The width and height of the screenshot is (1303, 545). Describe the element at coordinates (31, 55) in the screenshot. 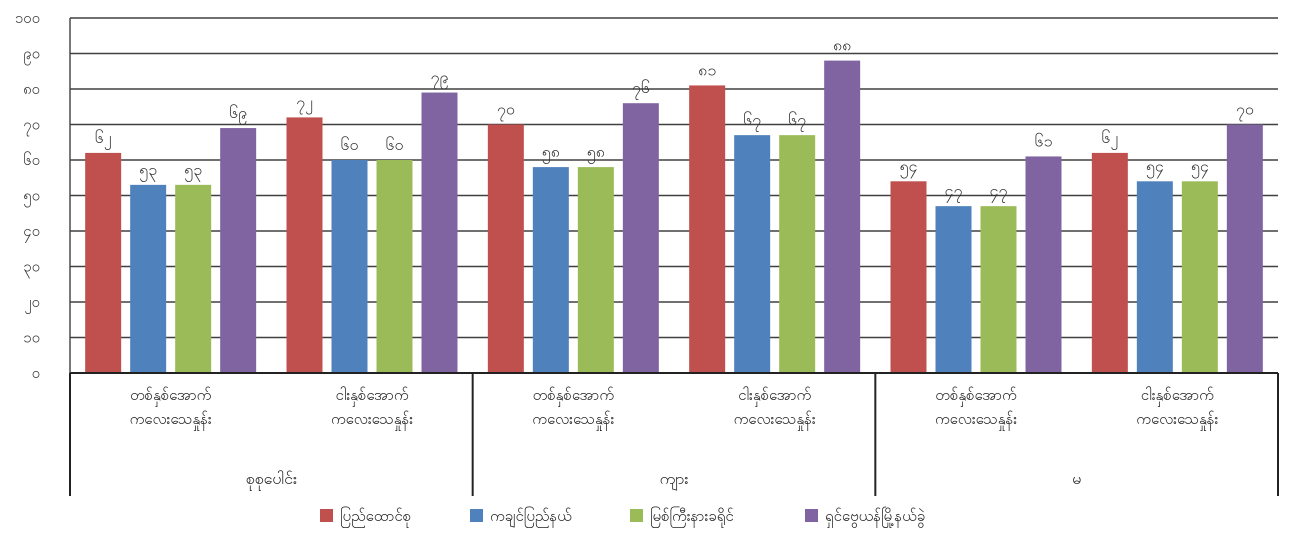

I see `y-tick-label: ၉၀` at that location.